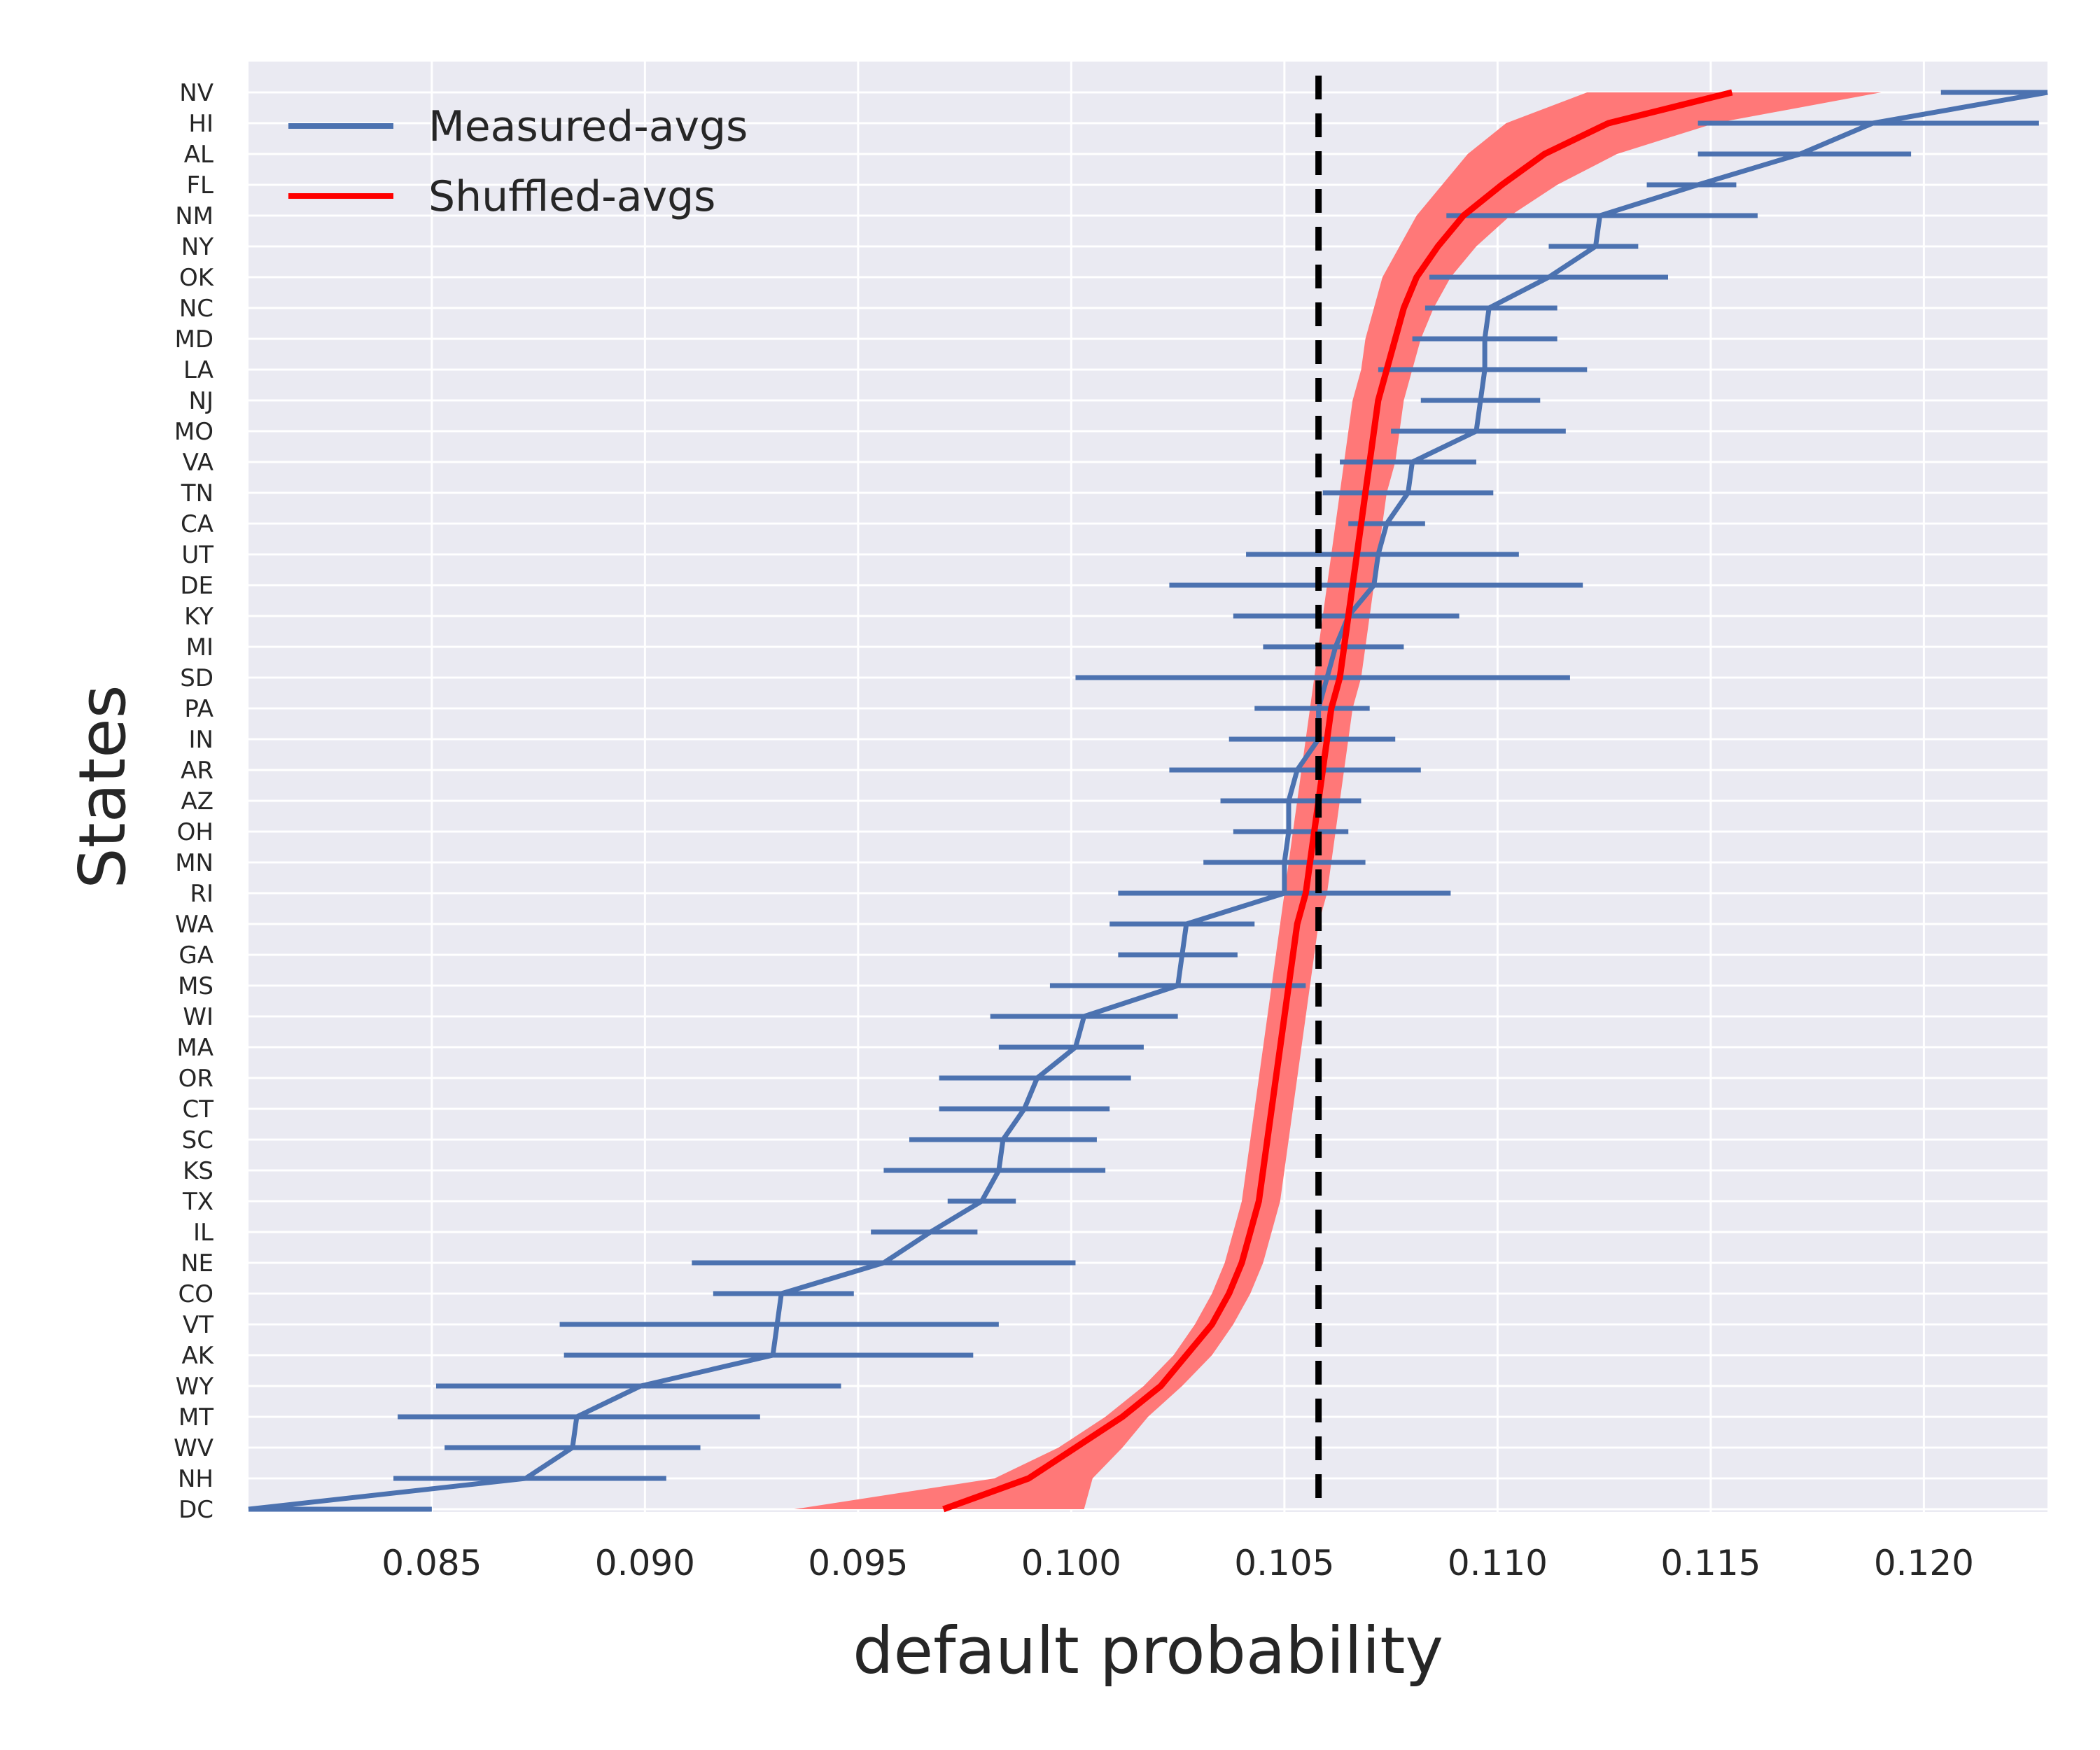 The image size is (2100, 1750). I want to click on y-tick-label-NV: NV, so click(196, 93).